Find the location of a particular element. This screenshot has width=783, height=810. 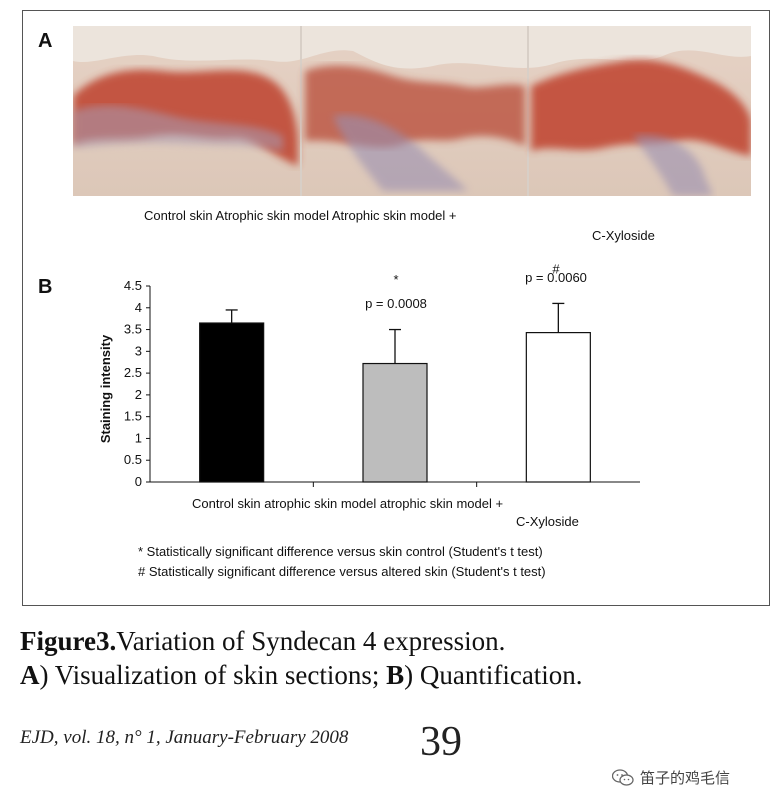

y-tick-label: 4.5 is located at coordinates (133, 285).